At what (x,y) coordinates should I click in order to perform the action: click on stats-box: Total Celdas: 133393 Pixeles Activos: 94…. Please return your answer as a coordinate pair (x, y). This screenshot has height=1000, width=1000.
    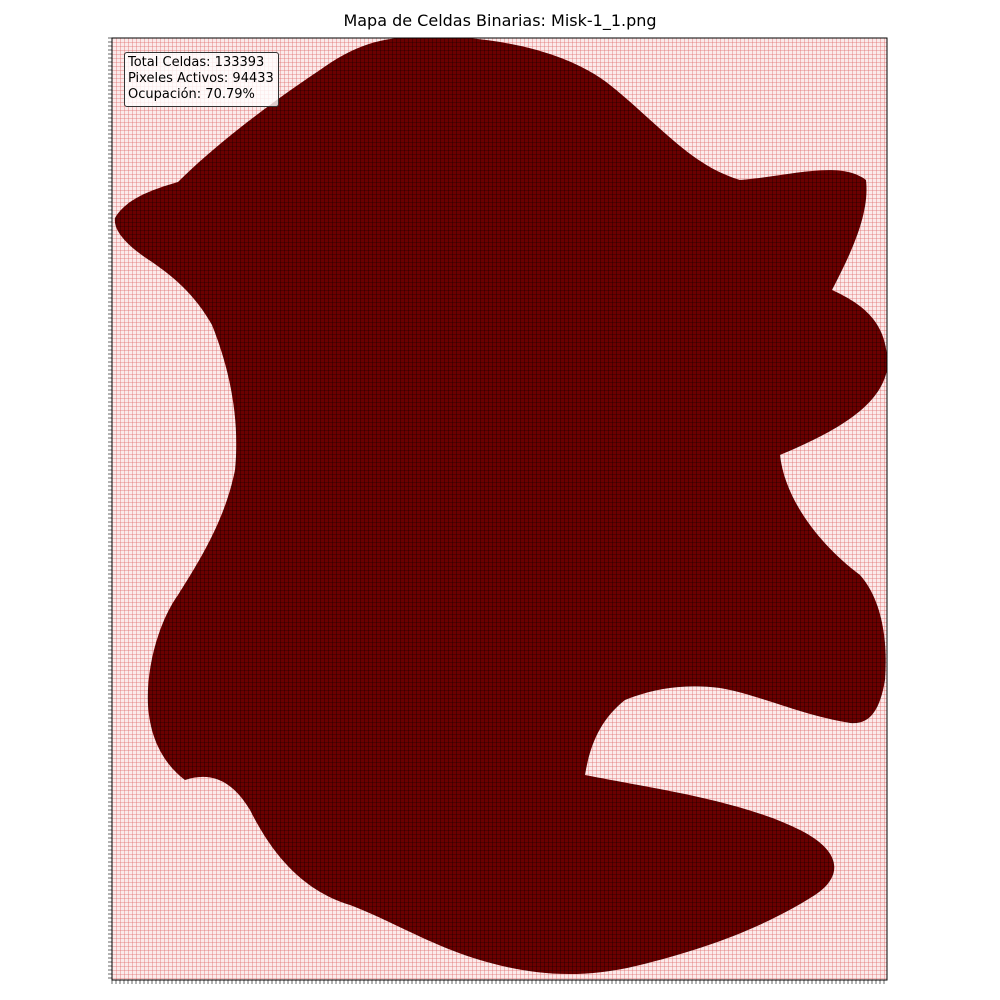
    Looking at the image, I should click on (201, 79).